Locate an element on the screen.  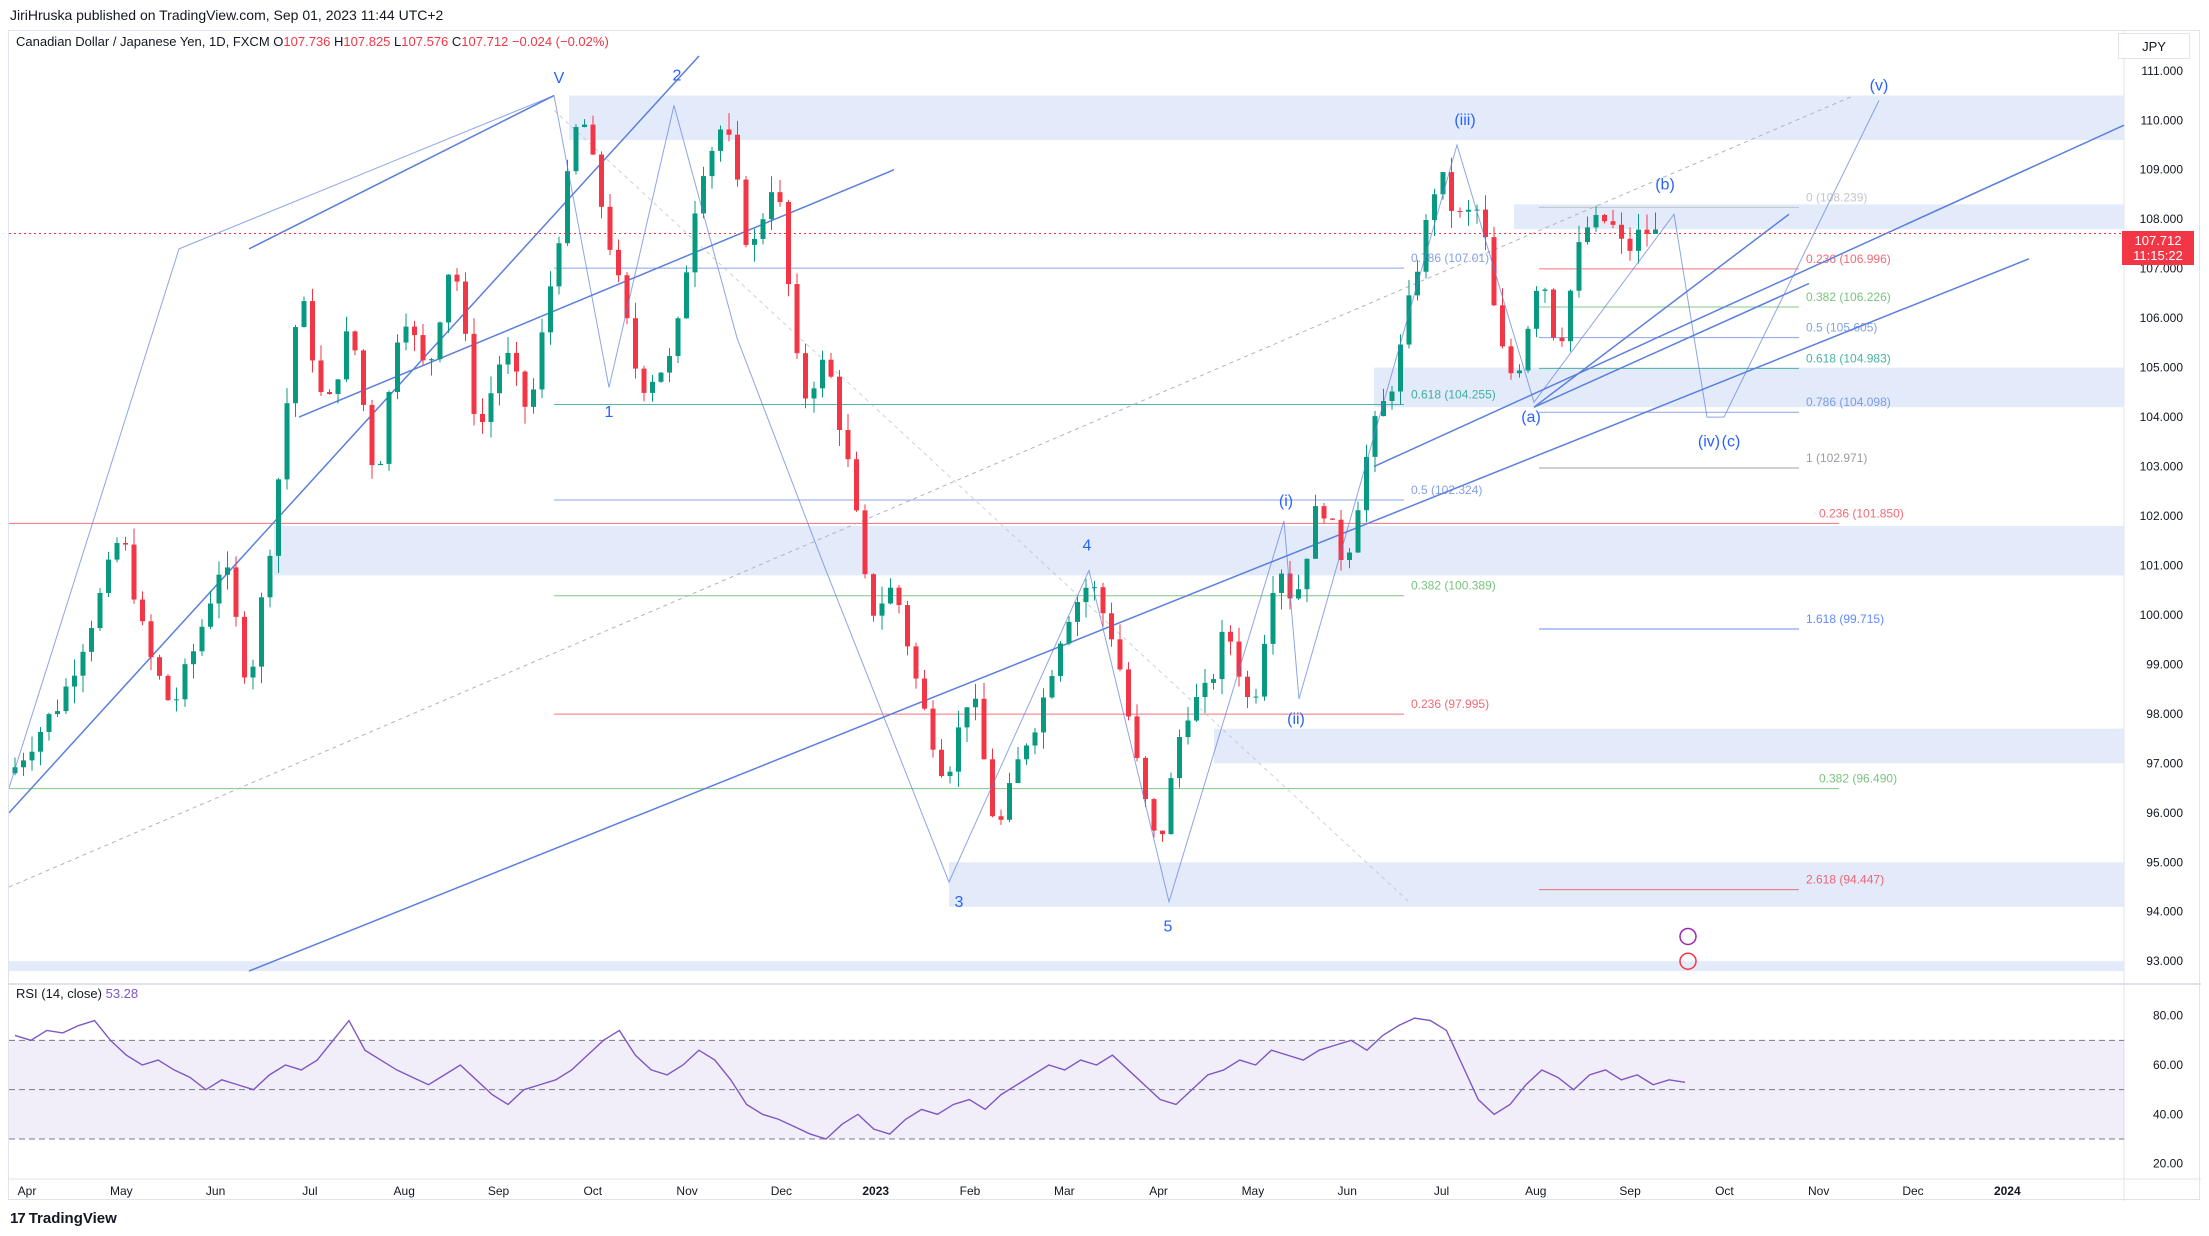
wave-label: 4 is located at coordinates (1087, 546).